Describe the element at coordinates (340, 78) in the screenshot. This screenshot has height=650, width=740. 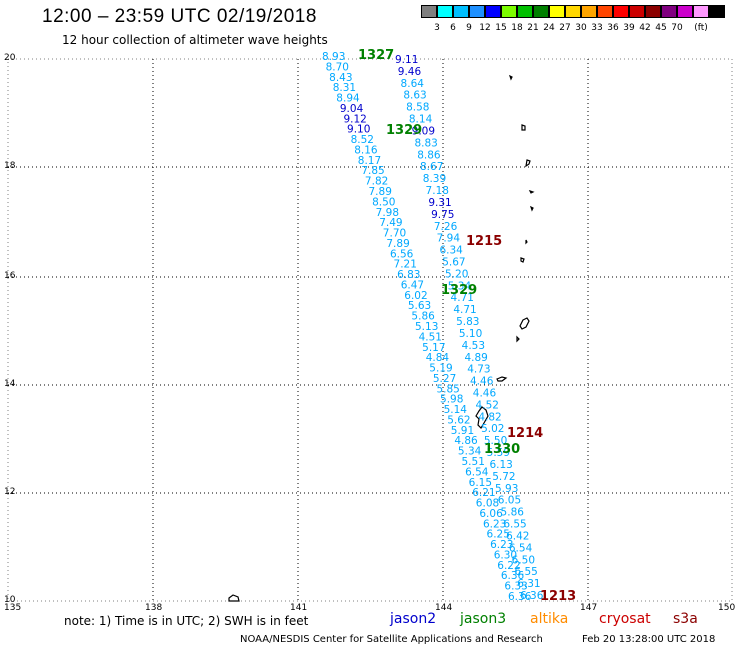
I see `swh-value-left-track: 8.43` at that location.